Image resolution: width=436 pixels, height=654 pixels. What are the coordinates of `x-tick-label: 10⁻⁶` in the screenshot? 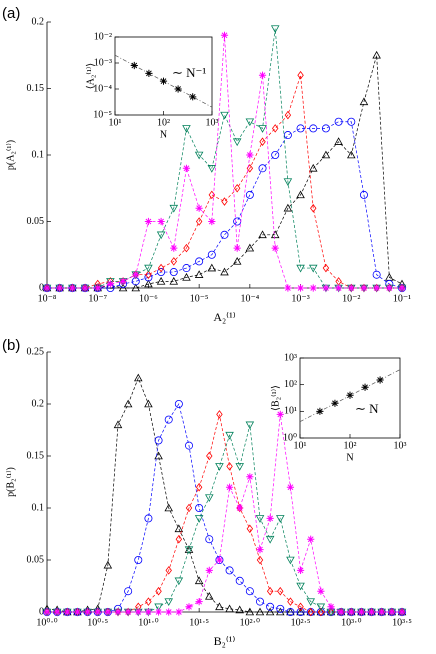 It's located at (148, 298).